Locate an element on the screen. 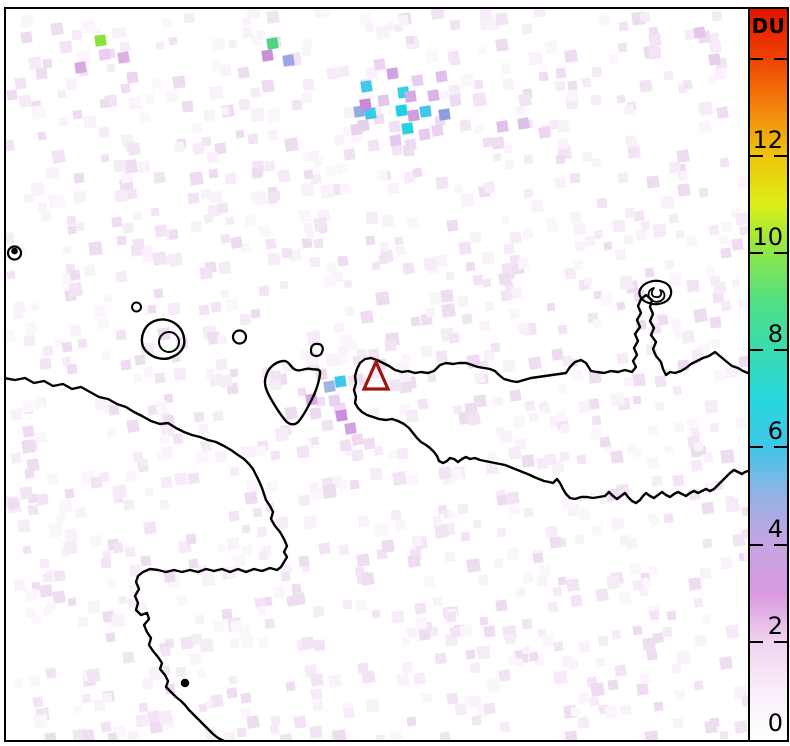 The image size is (790, 746). colorbar-tick-label: 6 is located at coordinates (775, 431).